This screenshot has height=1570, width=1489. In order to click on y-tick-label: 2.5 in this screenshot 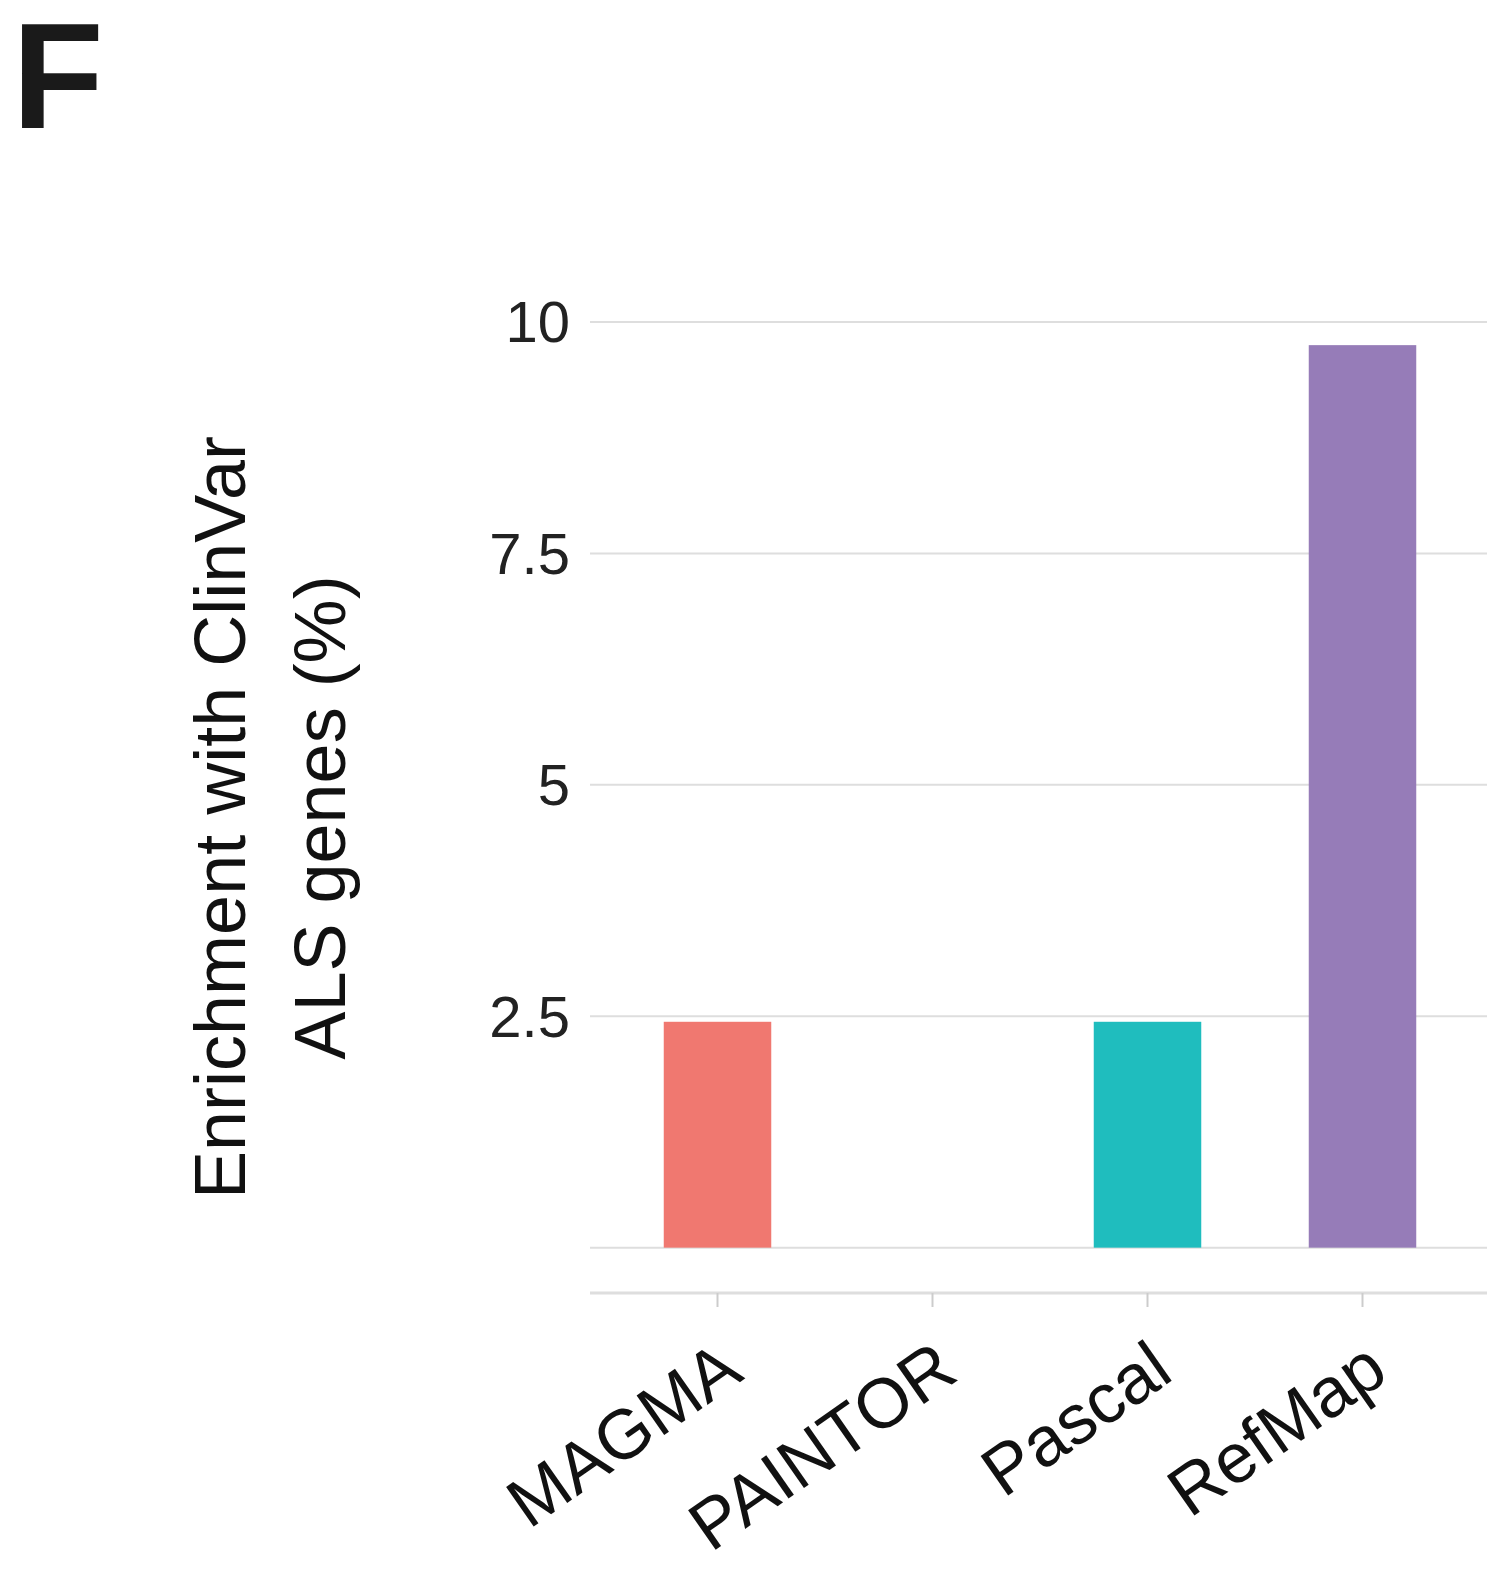, I will do `click(529, 1016)`.